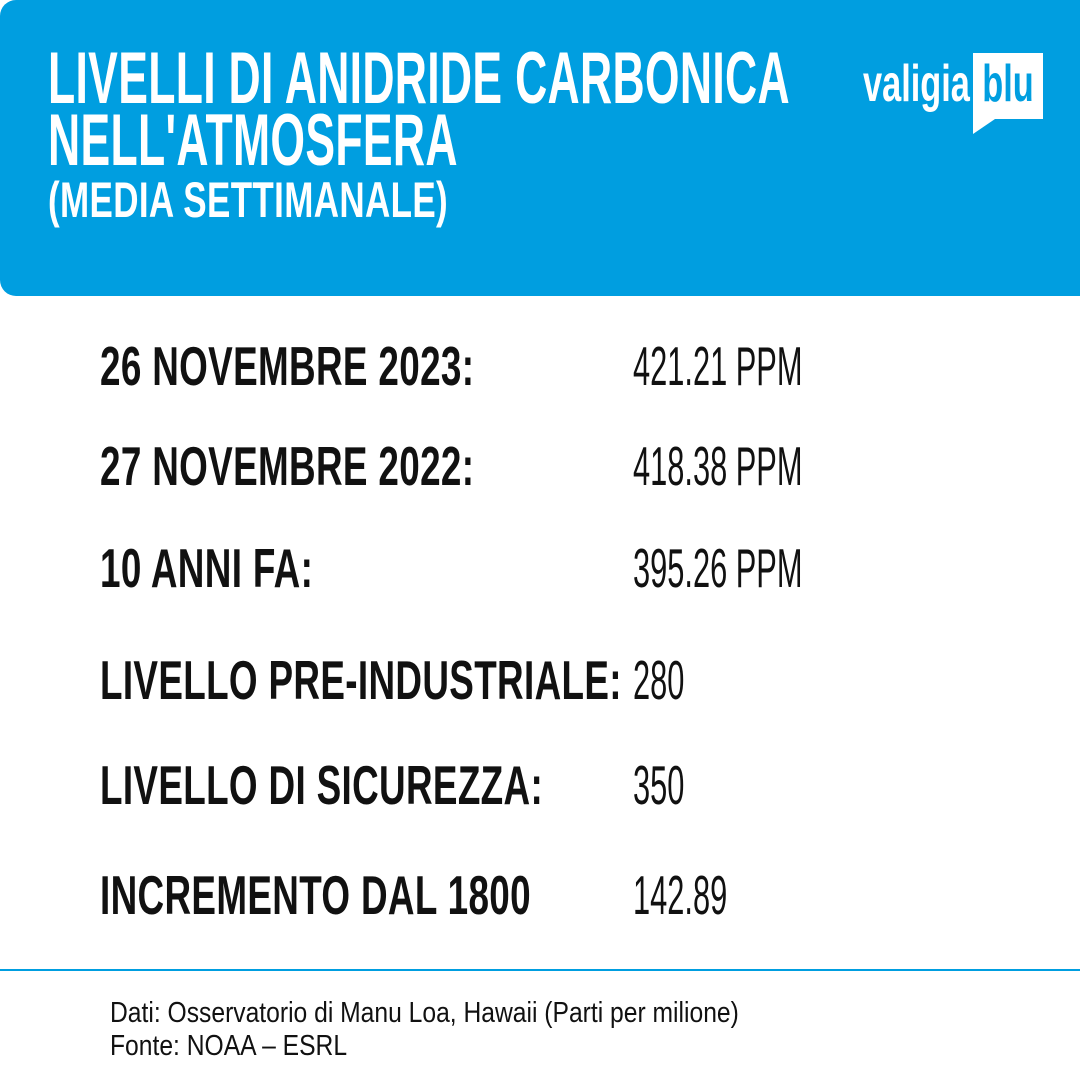  Describe the element at coordinates (540, 466) in the screenshot. I see `data-row-2022: 27 NOVEMBRE 2022: 418.38 PPM` at that location.